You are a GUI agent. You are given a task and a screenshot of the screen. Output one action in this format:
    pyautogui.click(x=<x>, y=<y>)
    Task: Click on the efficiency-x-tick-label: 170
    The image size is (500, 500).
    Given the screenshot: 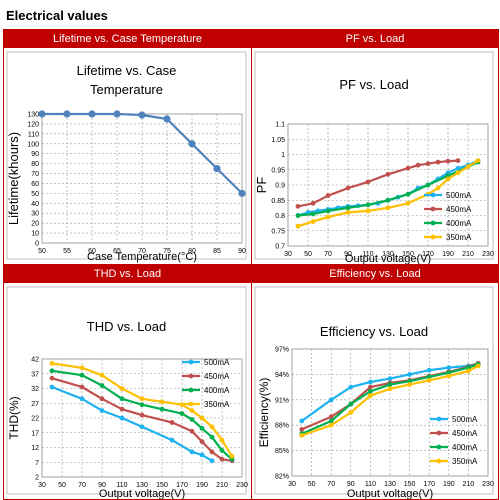 What is the action you would take?
    pyautogui.click(x=429, y=484)
    